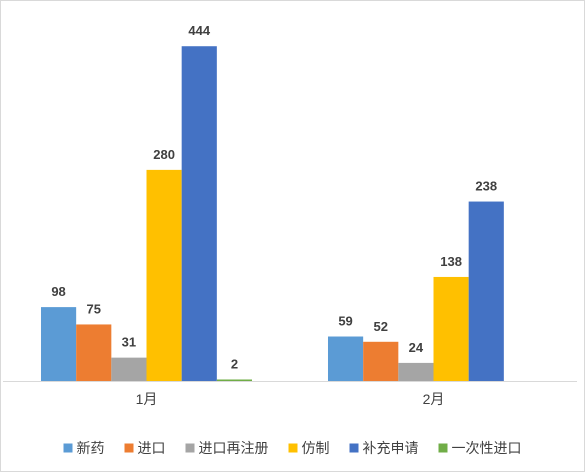  I want to click on bar-s3-c1, so click(129, 369).